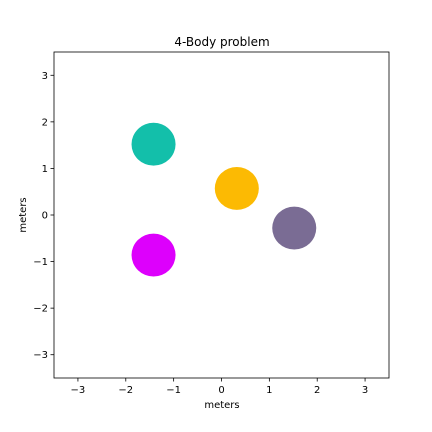 The height and width of the screenshot is (432, 432). Describe the element at coordinates (269, 390) in the screenshot. I see `x-tick-label: 1` at that location.